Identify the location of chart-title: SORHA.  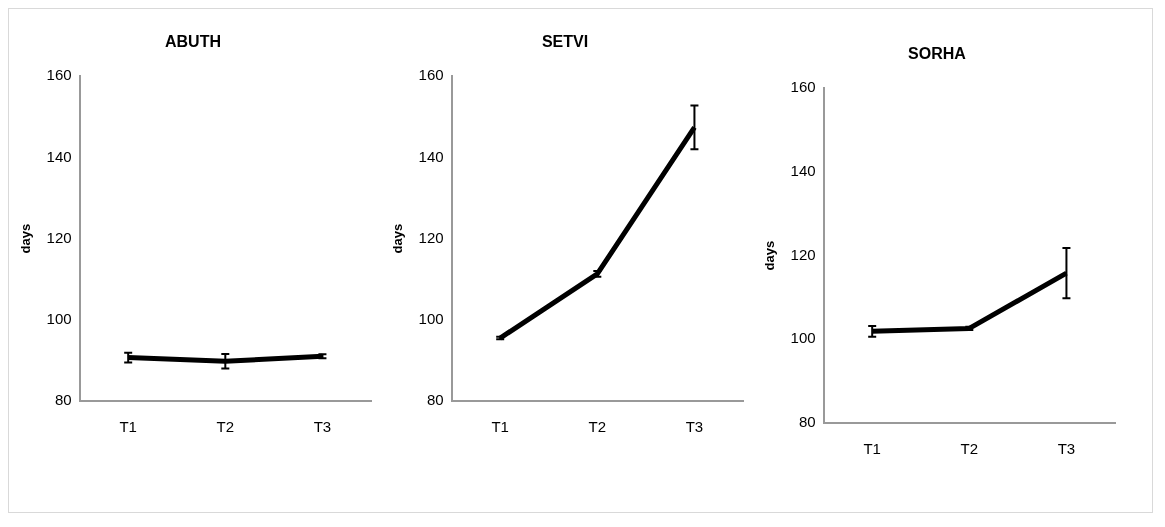
(937, 54).